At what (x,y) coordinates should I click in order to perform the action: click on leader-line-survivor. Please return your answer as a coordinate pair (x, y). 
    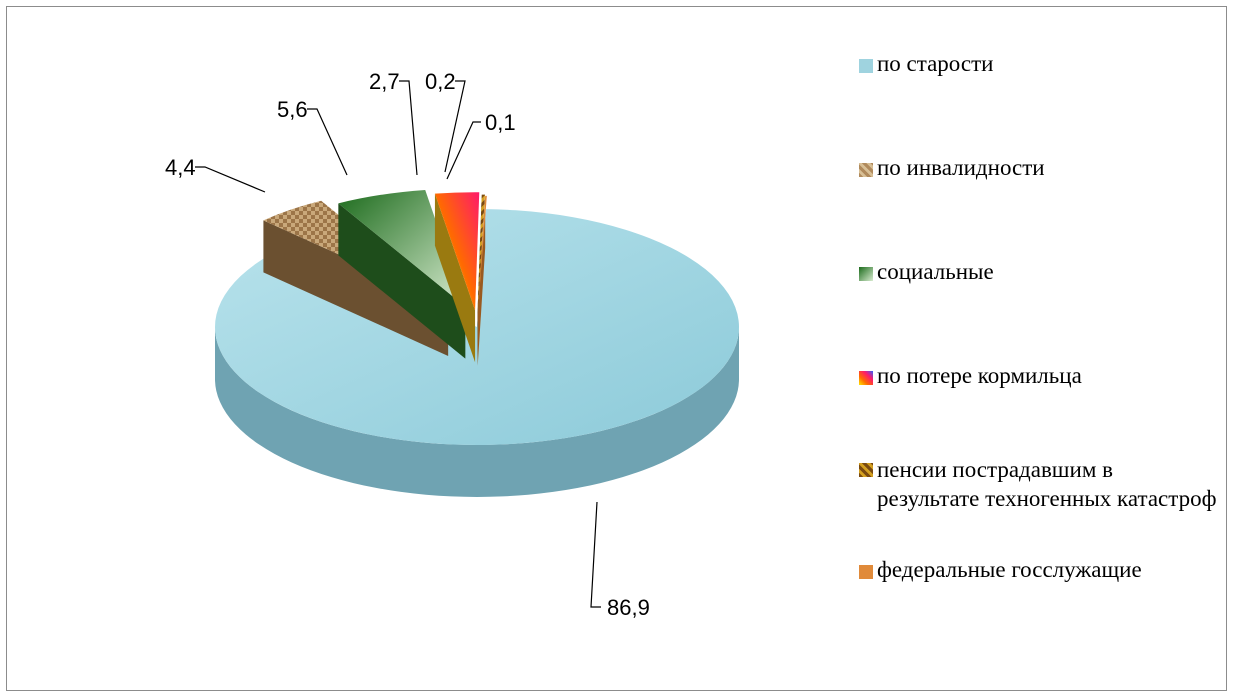
    Looking at the image, I should click on (408, 128).